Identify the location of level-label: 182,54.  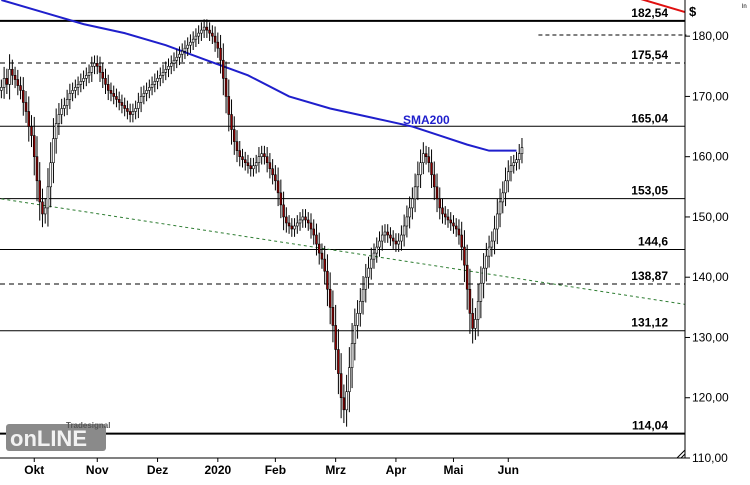
(649, 13).